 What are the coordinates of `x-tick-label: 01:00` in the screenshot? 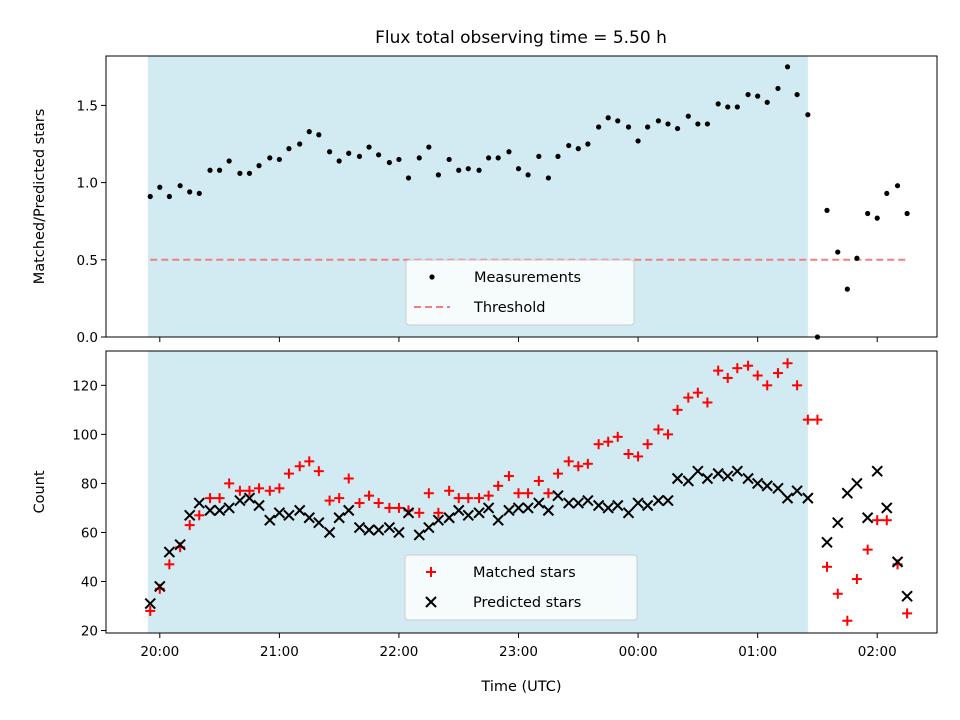 It's located at (757, 652).